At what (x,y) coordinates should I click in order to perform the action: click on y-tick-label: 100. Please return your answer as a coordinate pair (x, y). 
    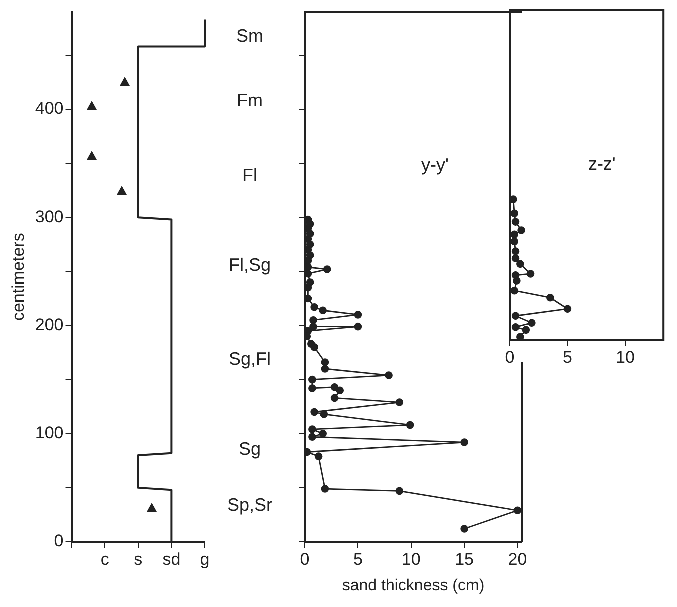
    Looking at the image, I should click on (49, 433).